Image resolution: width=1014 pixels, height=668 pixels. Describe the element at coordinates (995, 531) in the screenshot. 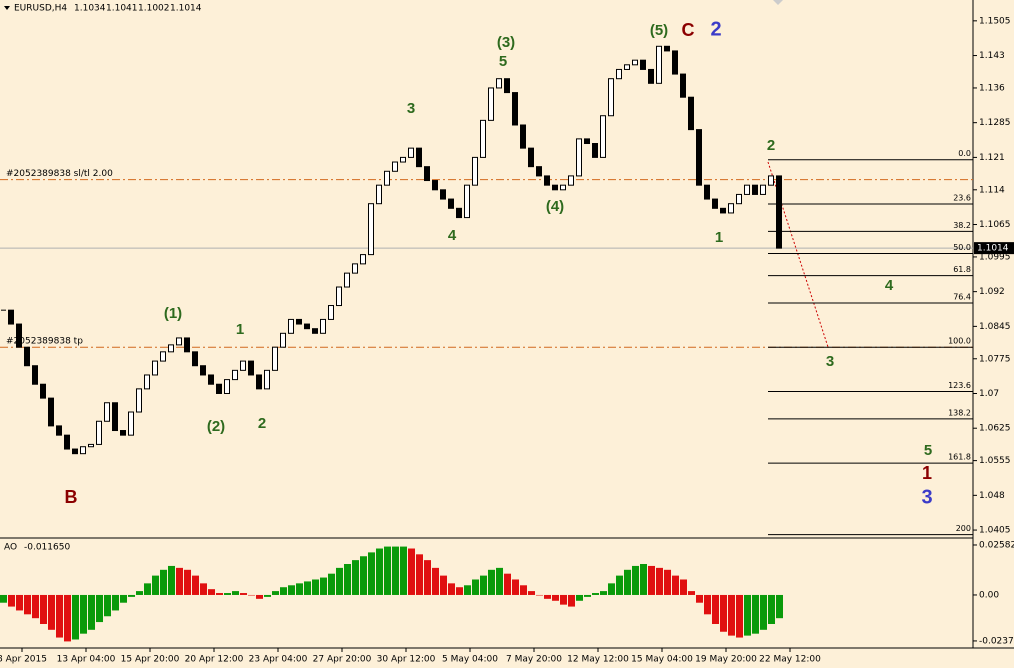

I see `y-tick-label: 1.0405` at that location.